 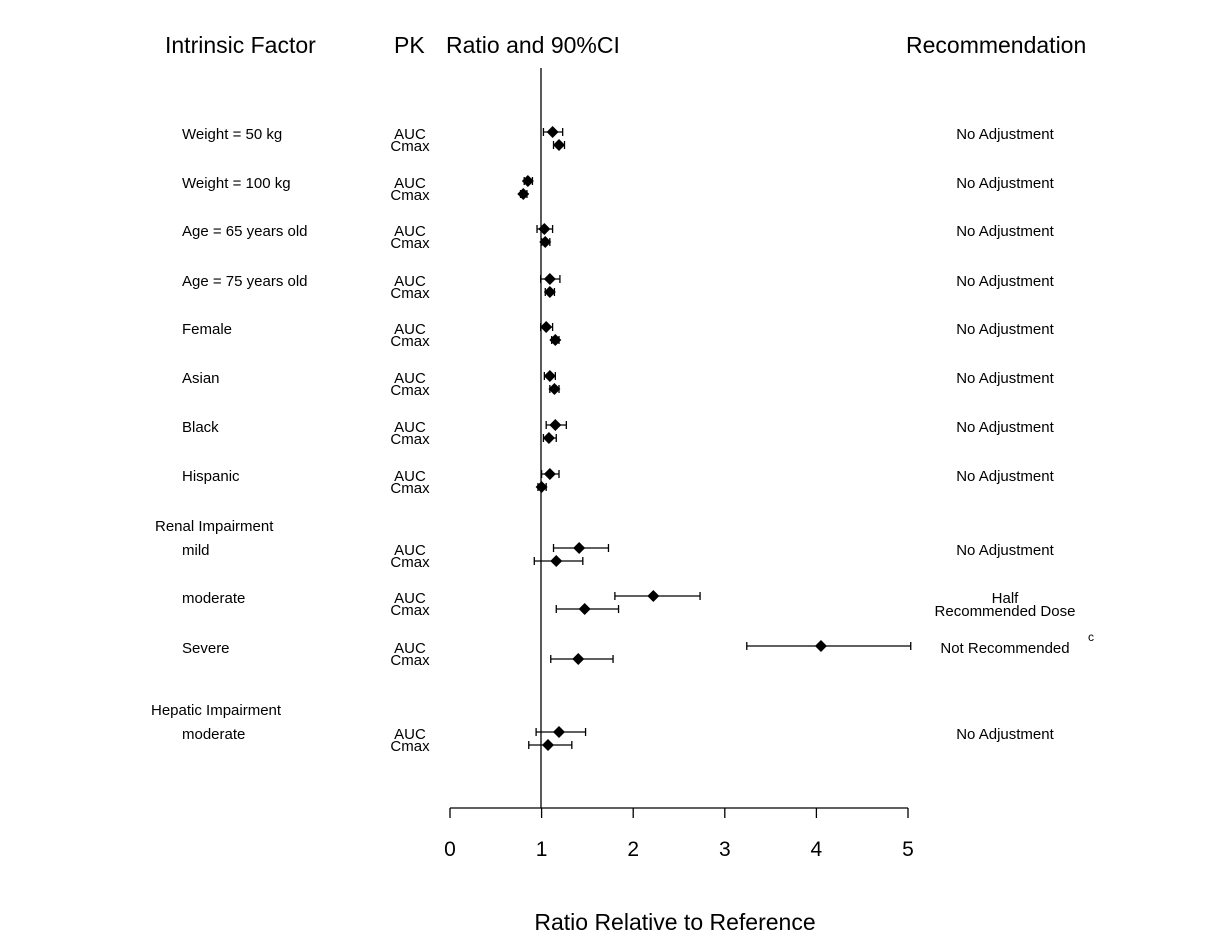 I want to click on group-label-renal-impairment: Renal Impairment, so click(x=214, y=526).